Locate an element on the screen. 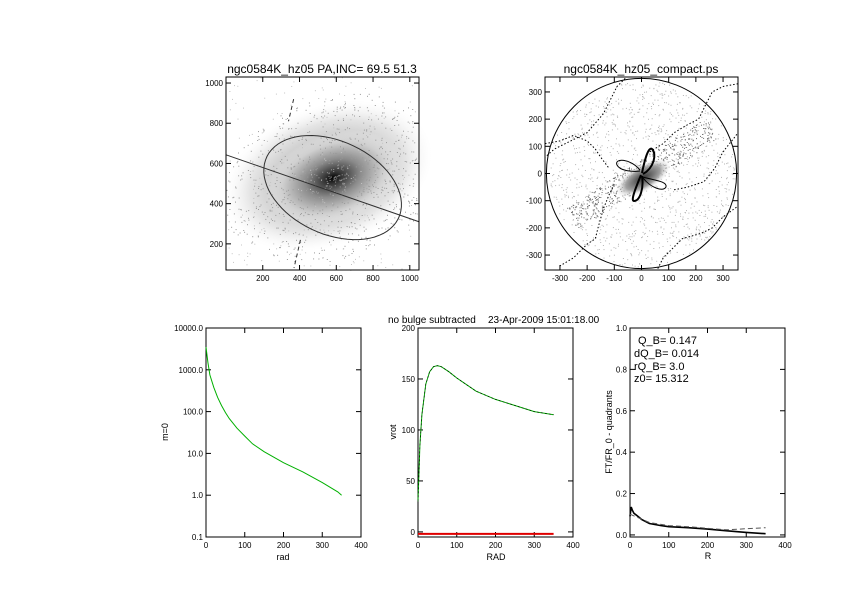 Image resolution: width=842 pixels, height=595 pixels. q-panel-ylabel: FT/FR_0 - quadrants is located at coordinates (609, 432).